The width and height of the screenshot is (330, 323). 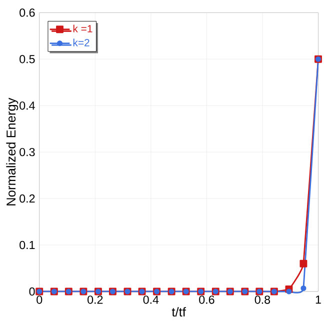 I want to click on legend-label: k =1, so click(x=82, y=28).